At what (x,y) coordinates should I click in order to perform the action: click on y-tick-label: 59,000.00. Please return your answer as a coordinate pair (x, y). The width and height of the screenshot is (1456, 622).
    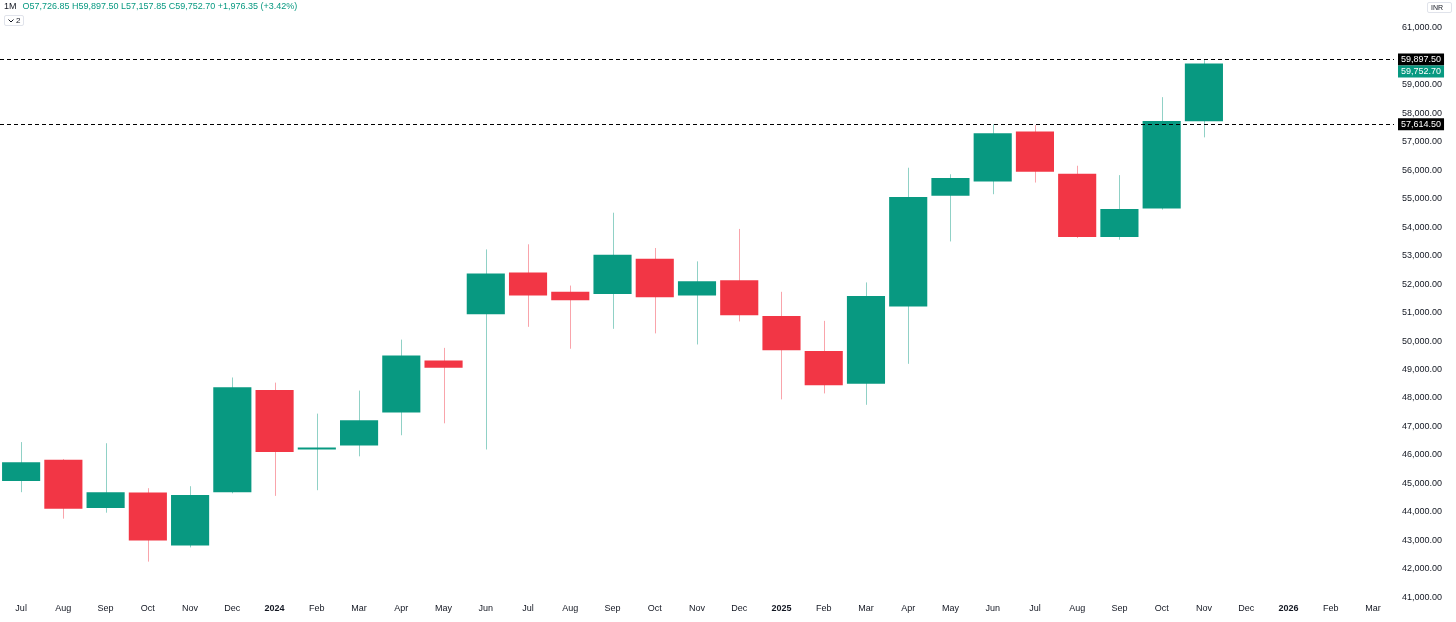
    Looking at the image, I should click on (1422, 84).